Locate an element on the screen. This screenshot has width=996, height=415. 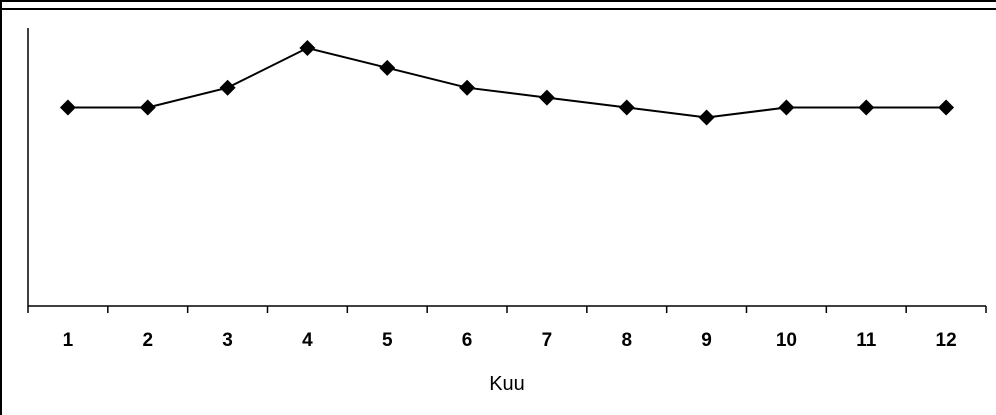
x-axis-title: Kuu is located at coordinates (507, 384).